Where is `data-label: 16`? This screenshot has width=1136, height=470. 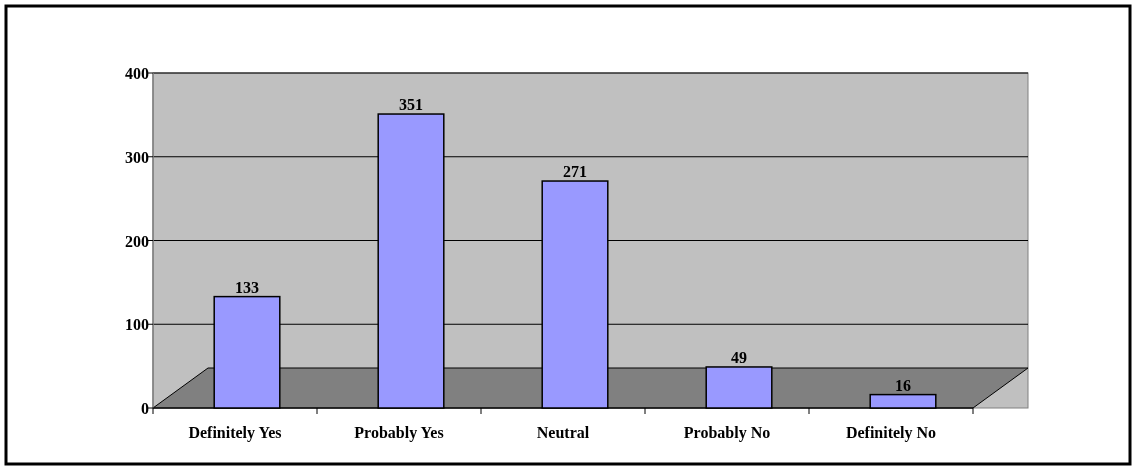
data-label: 16 is located at coordinates (903, 385).